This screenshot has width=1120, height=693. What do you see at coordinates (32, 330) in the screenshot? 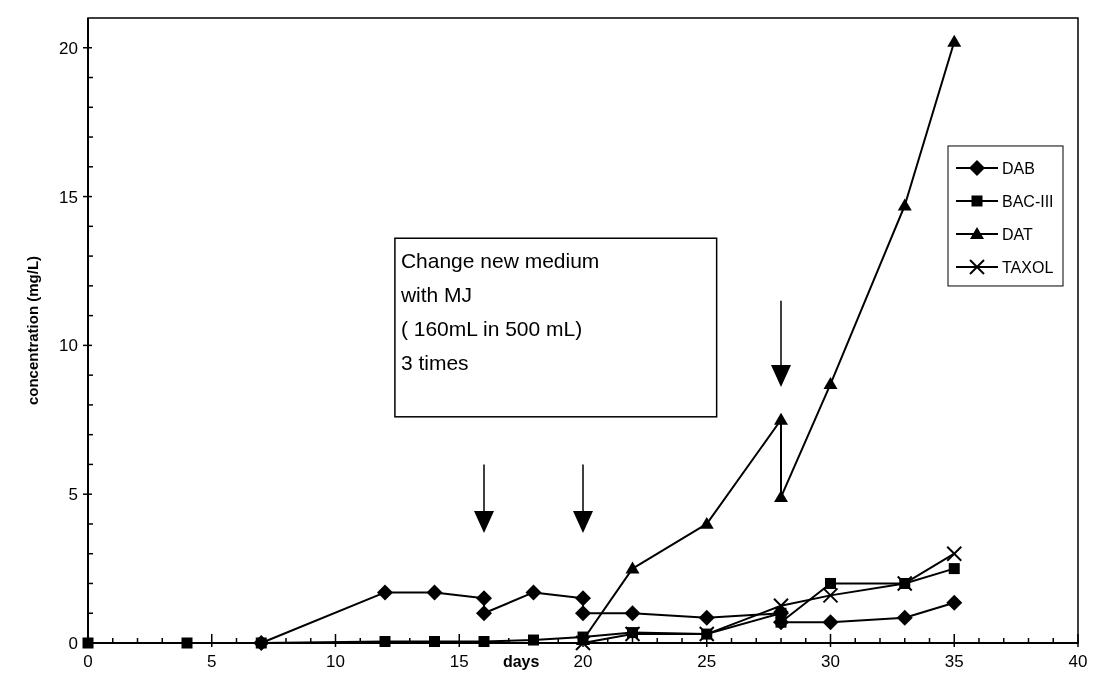
I see `y-axis-title: concentration (mg/L)` at bounding box center [32, 330].